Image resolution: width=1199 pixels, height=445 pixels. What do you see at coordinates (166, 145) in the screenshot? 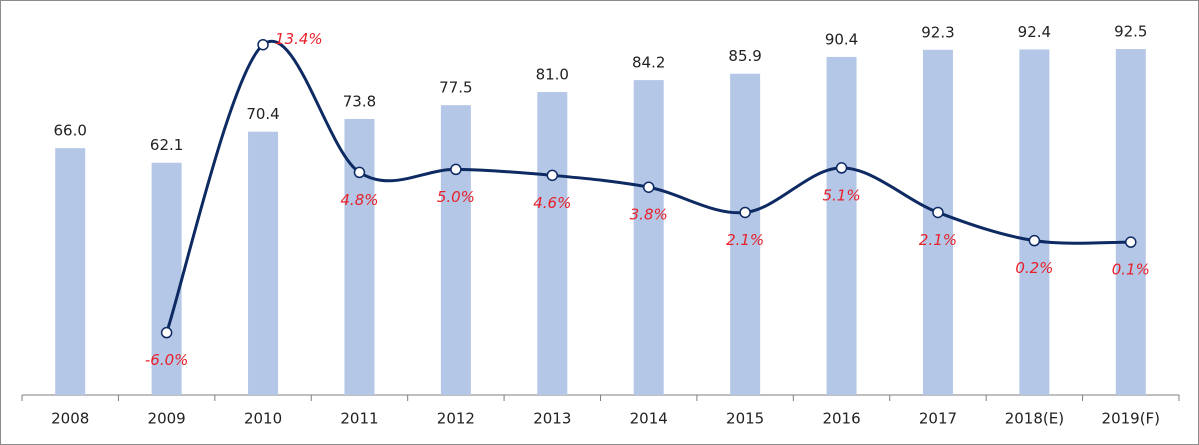
I see `bar-label: 62.1` at bounding box center [166, 145].